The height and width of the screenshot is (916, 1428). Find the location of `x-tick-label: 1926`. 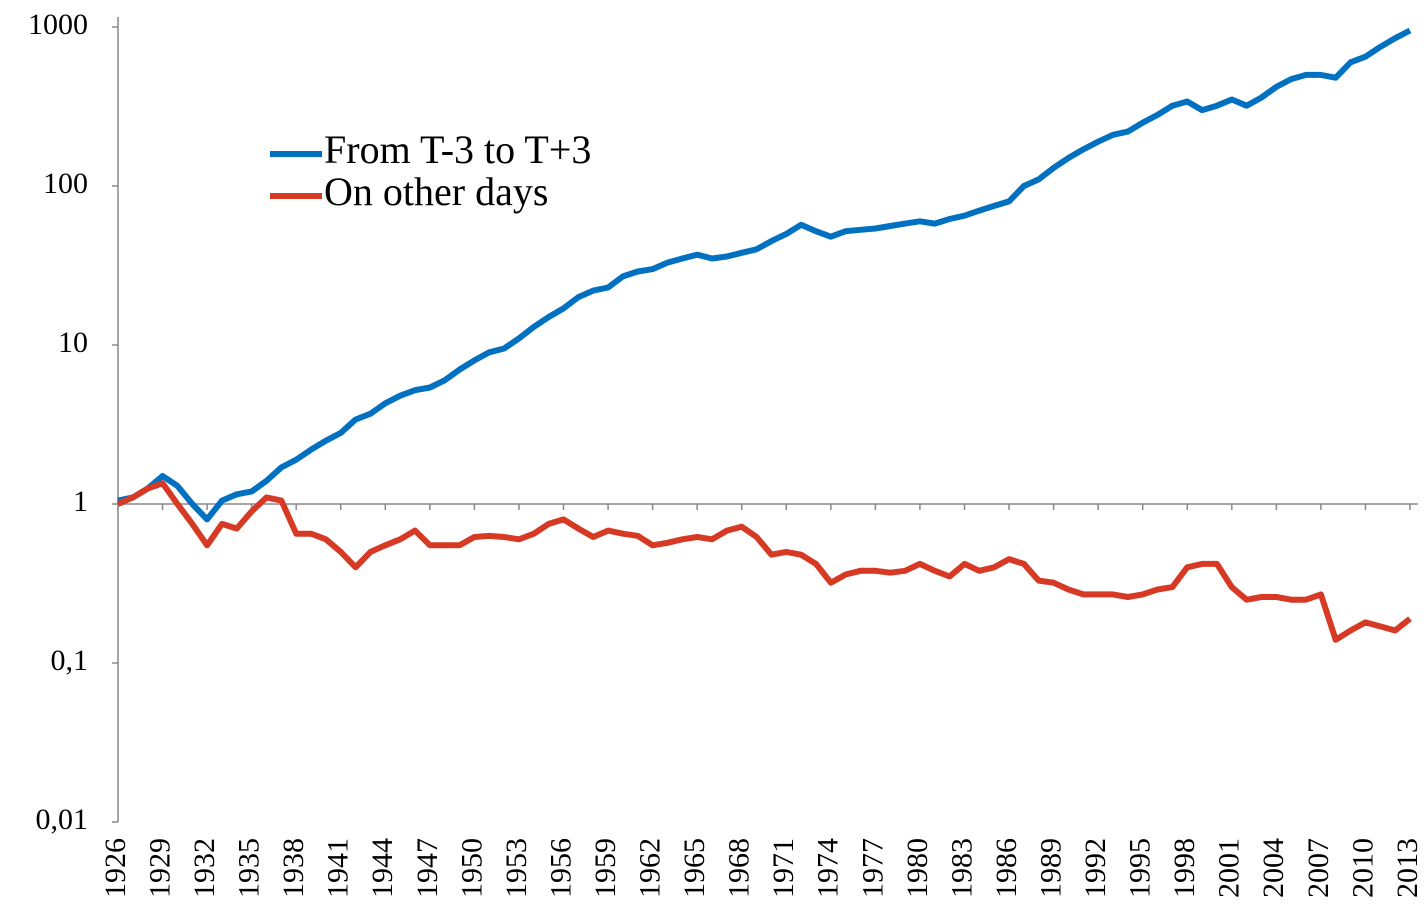

x-tick-label: 1926 is located at coordinates (115, 868).